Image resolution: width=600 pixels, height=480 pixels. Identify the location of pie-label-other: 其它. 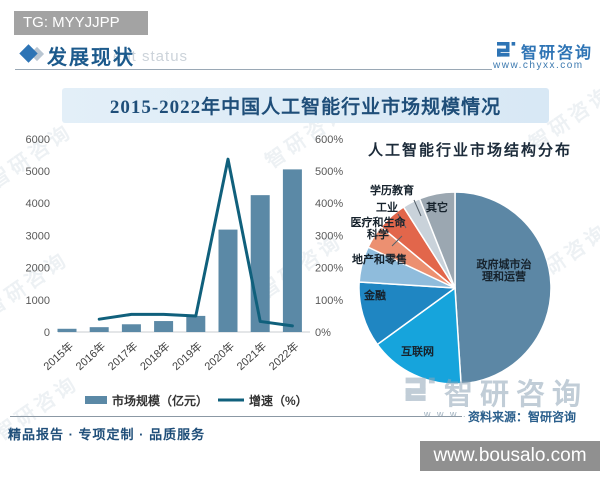
(437, 208).